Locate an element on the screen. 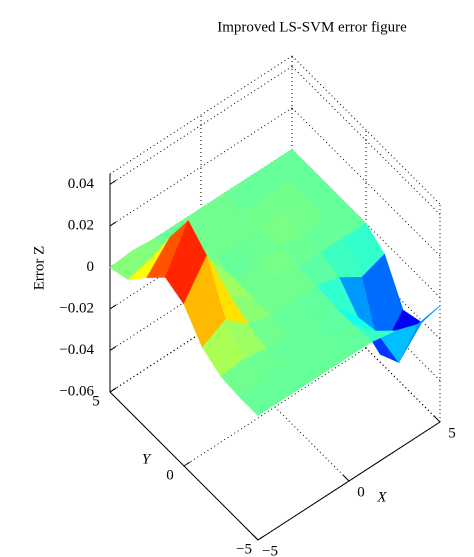 The height and width of the screenshot is (557, 474). y-axis-label: Y is located at coordinates (147, 459).